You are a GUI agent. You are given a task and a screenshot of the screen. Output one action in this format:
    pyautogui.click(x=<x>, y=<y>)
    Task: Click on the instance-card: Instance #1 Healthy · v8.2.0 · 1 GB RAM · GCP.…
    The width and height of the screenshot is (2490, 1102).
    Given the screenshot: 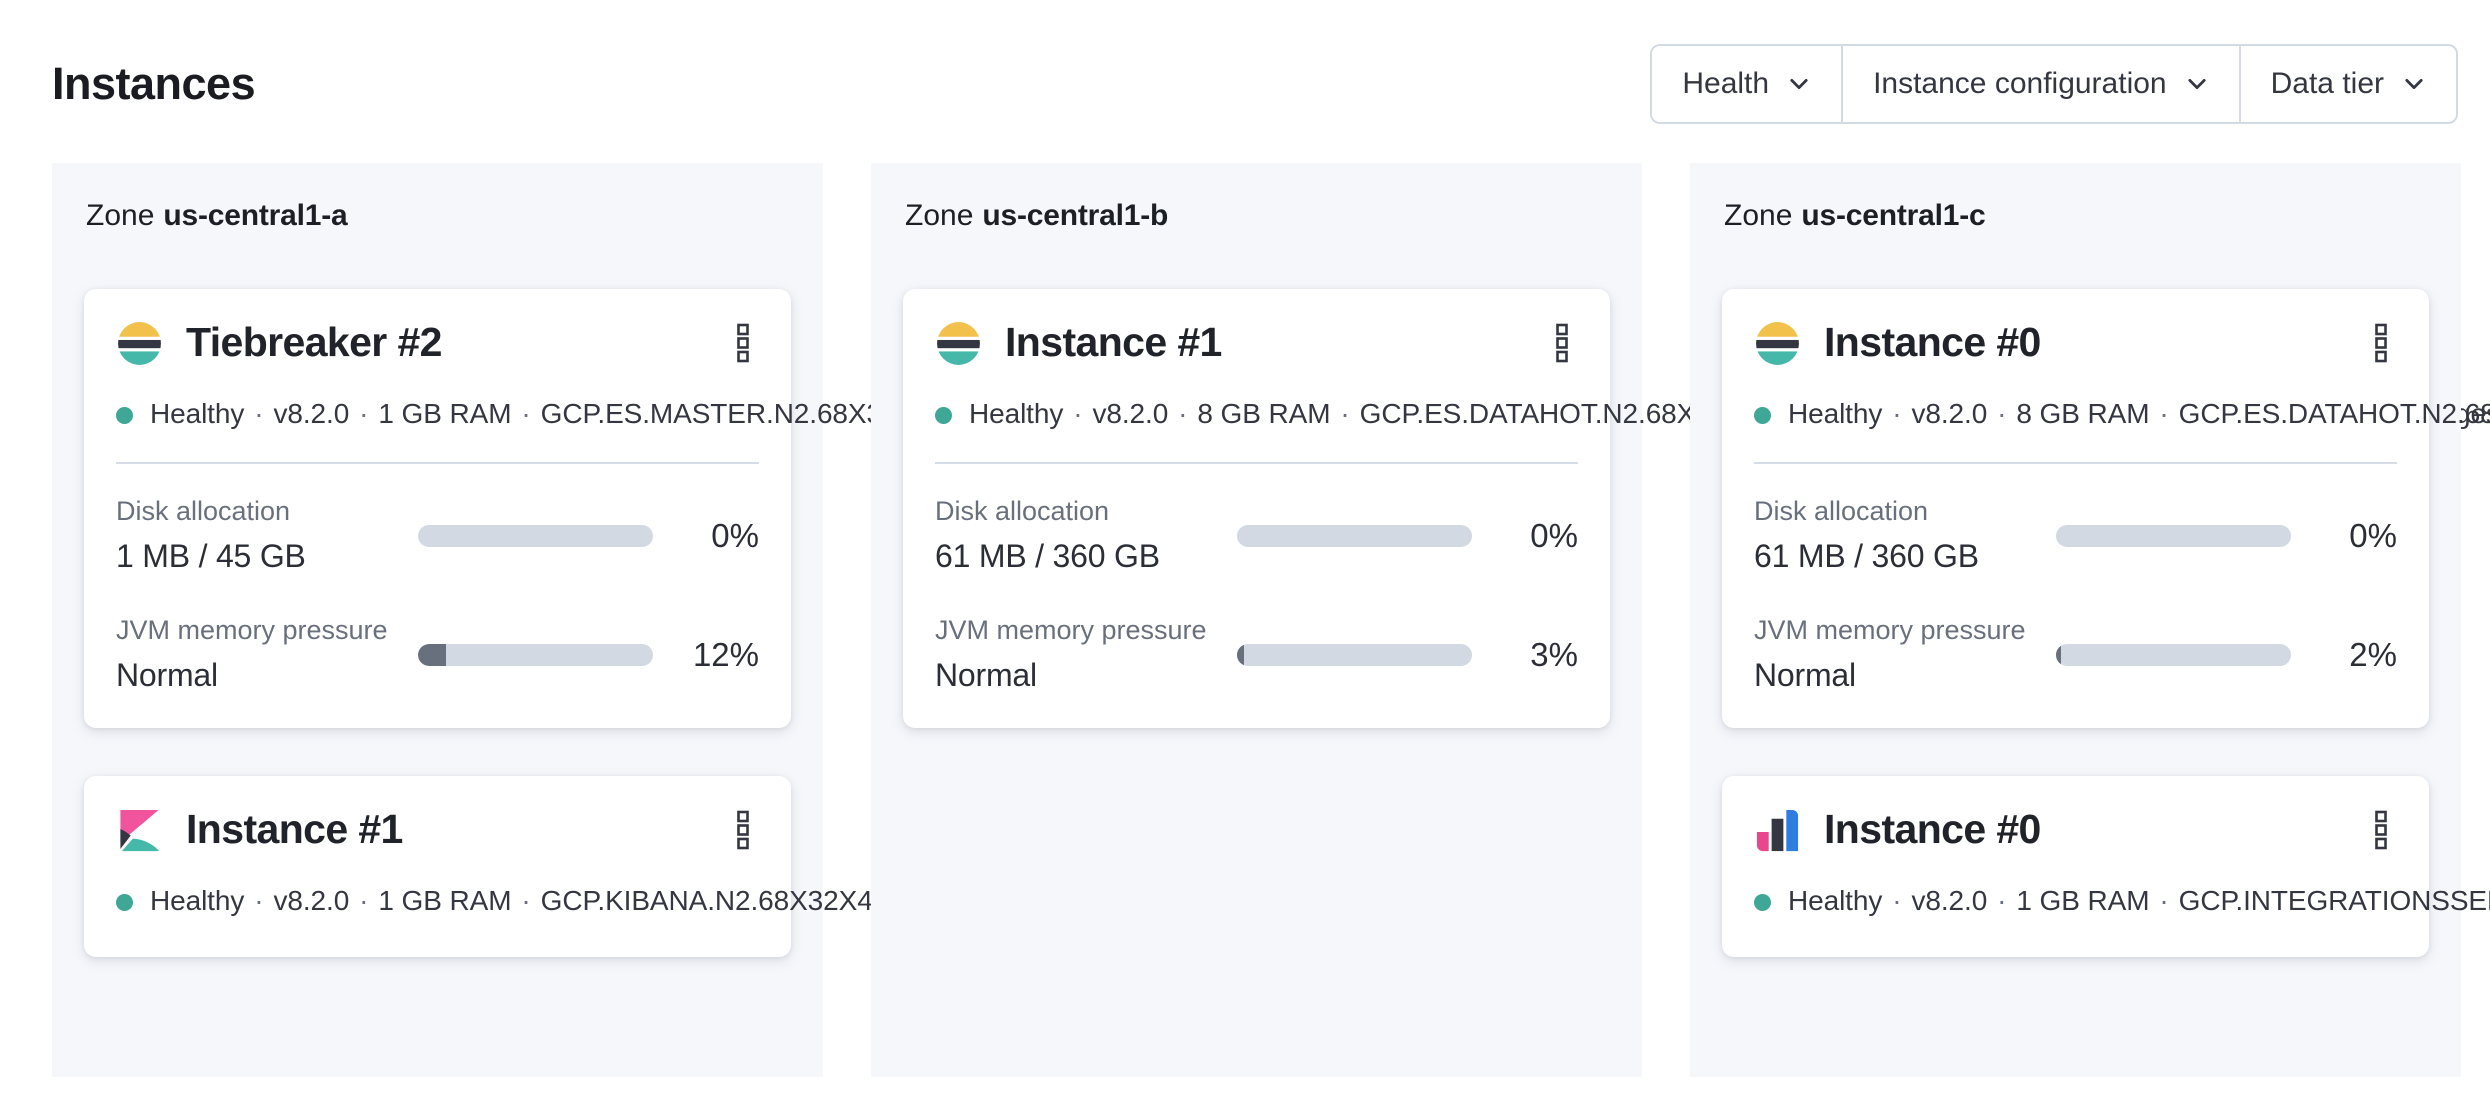 What is the action you would take?
    pyautogui.click(x=486, y=866)
    